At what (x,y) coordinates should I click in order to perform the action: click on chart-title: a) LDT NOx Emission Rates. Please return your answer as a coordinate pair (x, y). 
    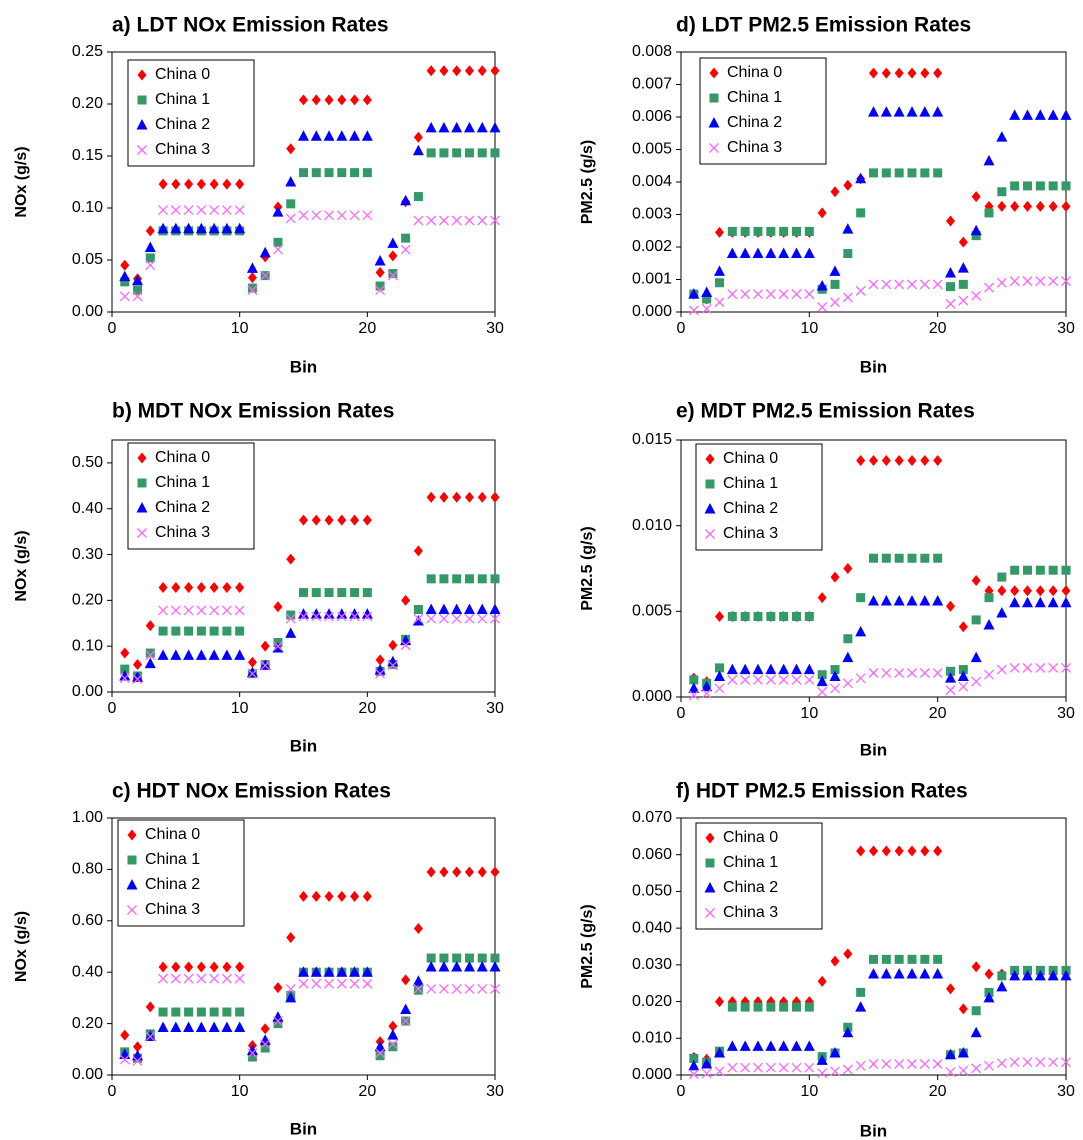
    Looking at the image, I should click on (250, 25).